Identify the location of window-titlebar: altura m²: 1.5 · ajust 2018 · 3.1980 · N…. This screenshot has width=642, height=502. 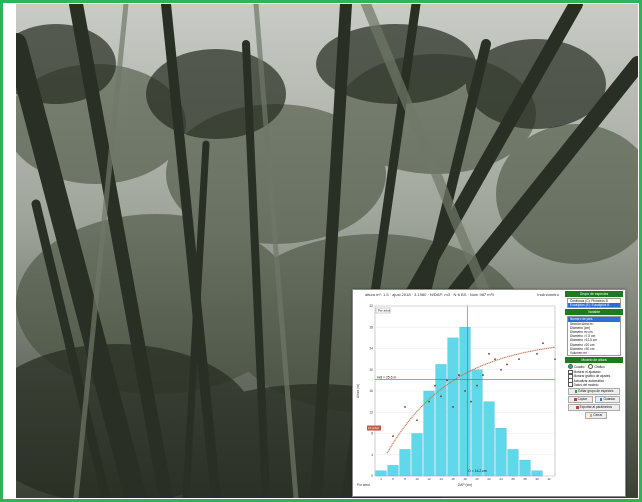
(458, 295).